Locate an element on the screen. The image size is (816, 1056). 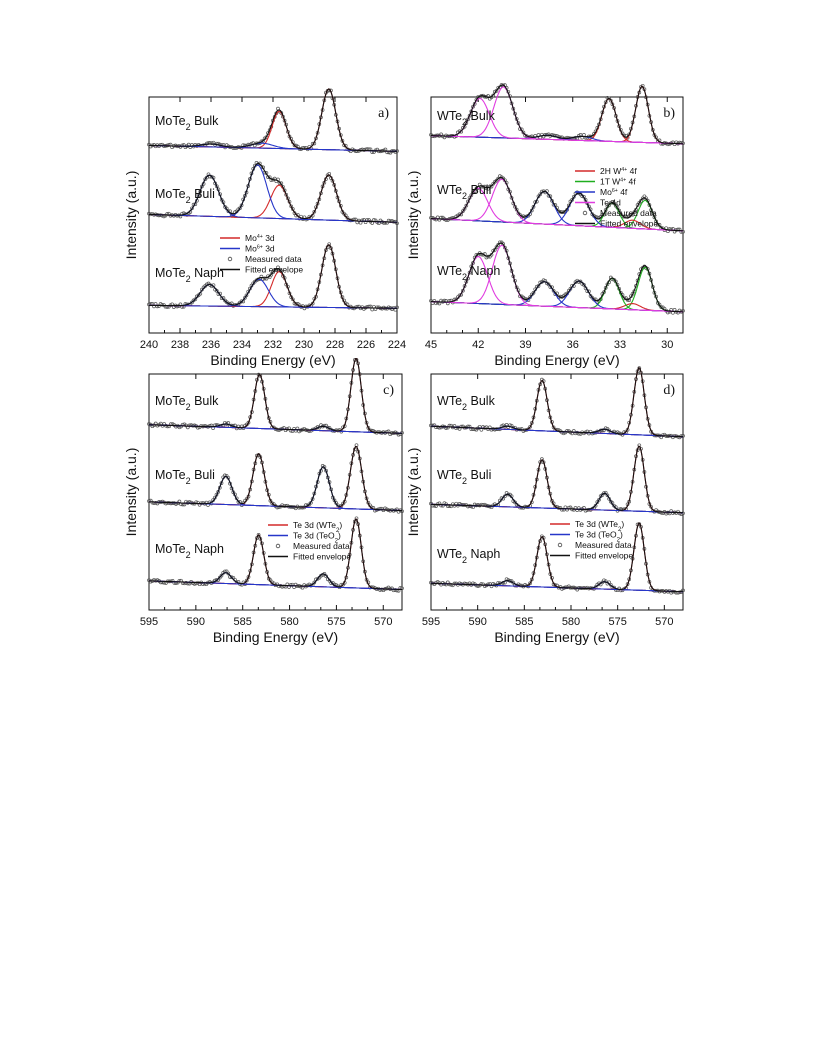
sample-label: MoTe2 Bulk is located at coordinates (187, 403).